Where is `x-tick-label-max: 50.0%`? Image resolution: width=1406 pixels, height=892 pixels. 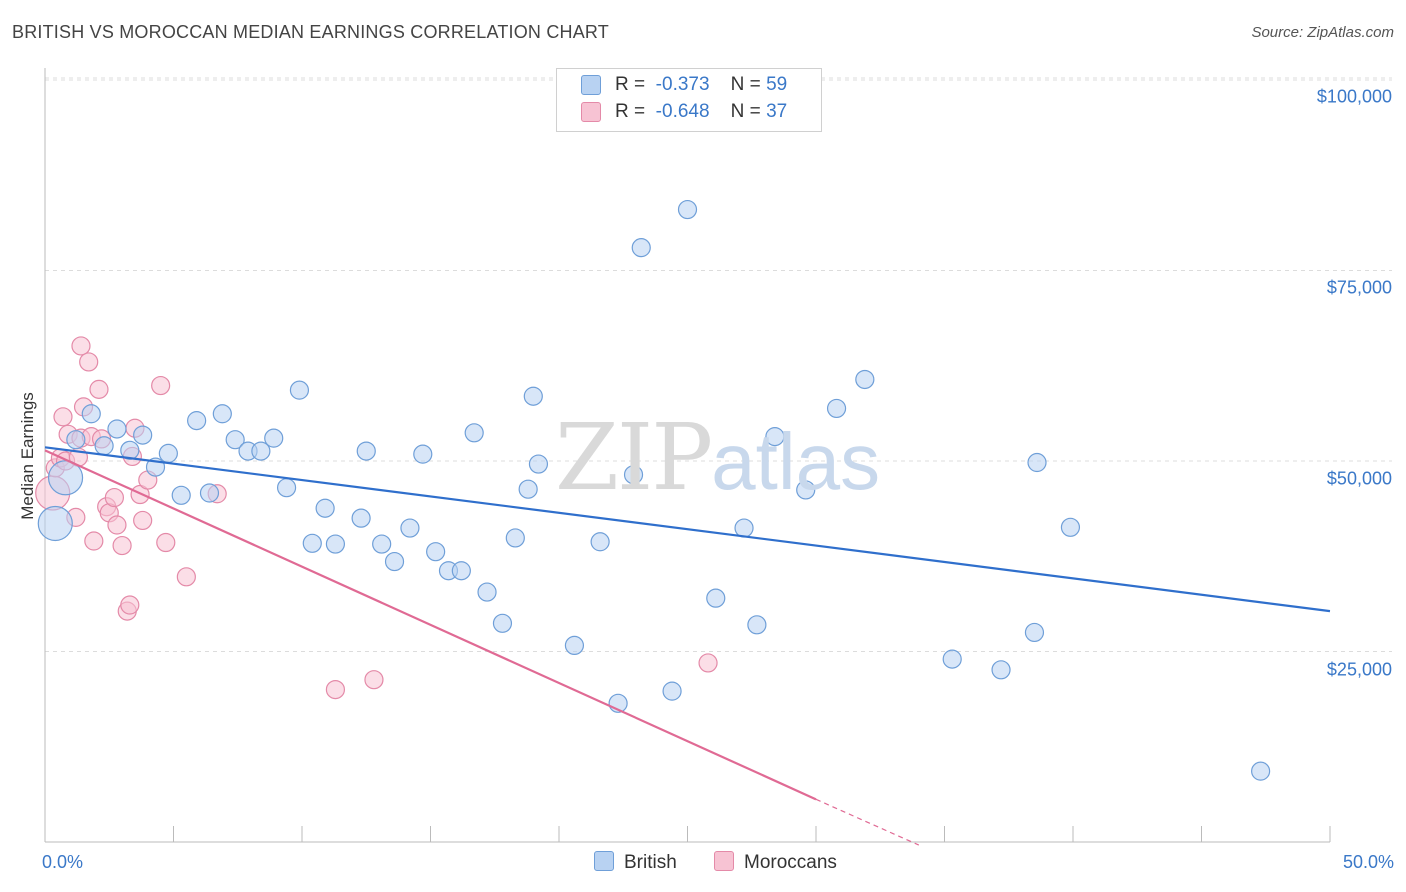 x-tick-label-max: 50.0% is located at coordinates (1368, 862).